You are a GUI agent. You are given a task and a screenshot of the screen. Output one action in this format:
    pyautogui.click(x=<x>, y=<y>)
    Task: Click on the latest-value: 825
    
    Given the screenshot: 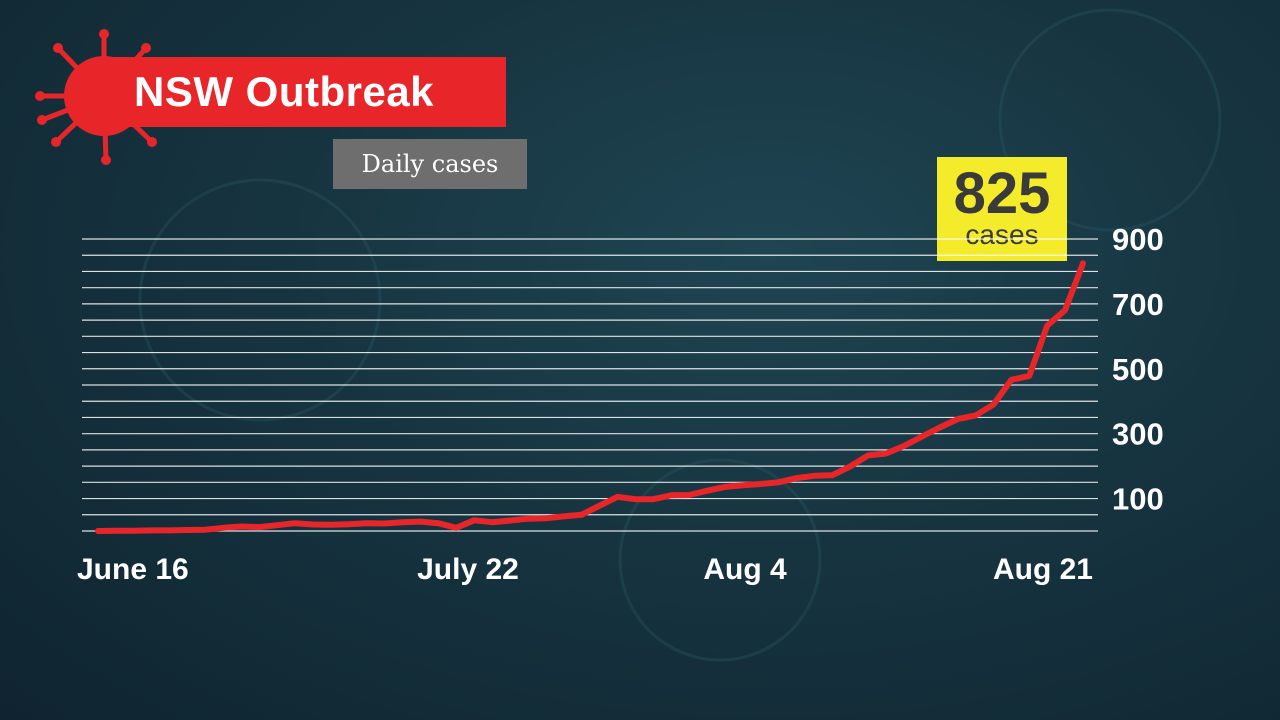 What is the action you would take?
    pyautogui.click(x=1002, y=193)
    